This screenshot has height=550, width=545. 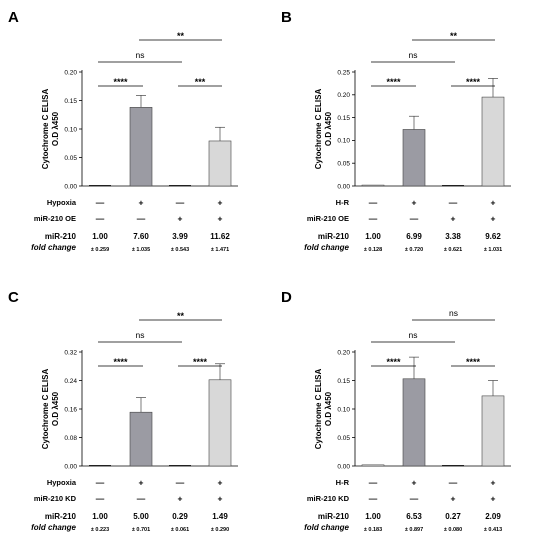 What do you see at coordinates (220, 250) in the screenshot?
I see `fold-sd: ± 1.471` at bounding box center [220, 250].